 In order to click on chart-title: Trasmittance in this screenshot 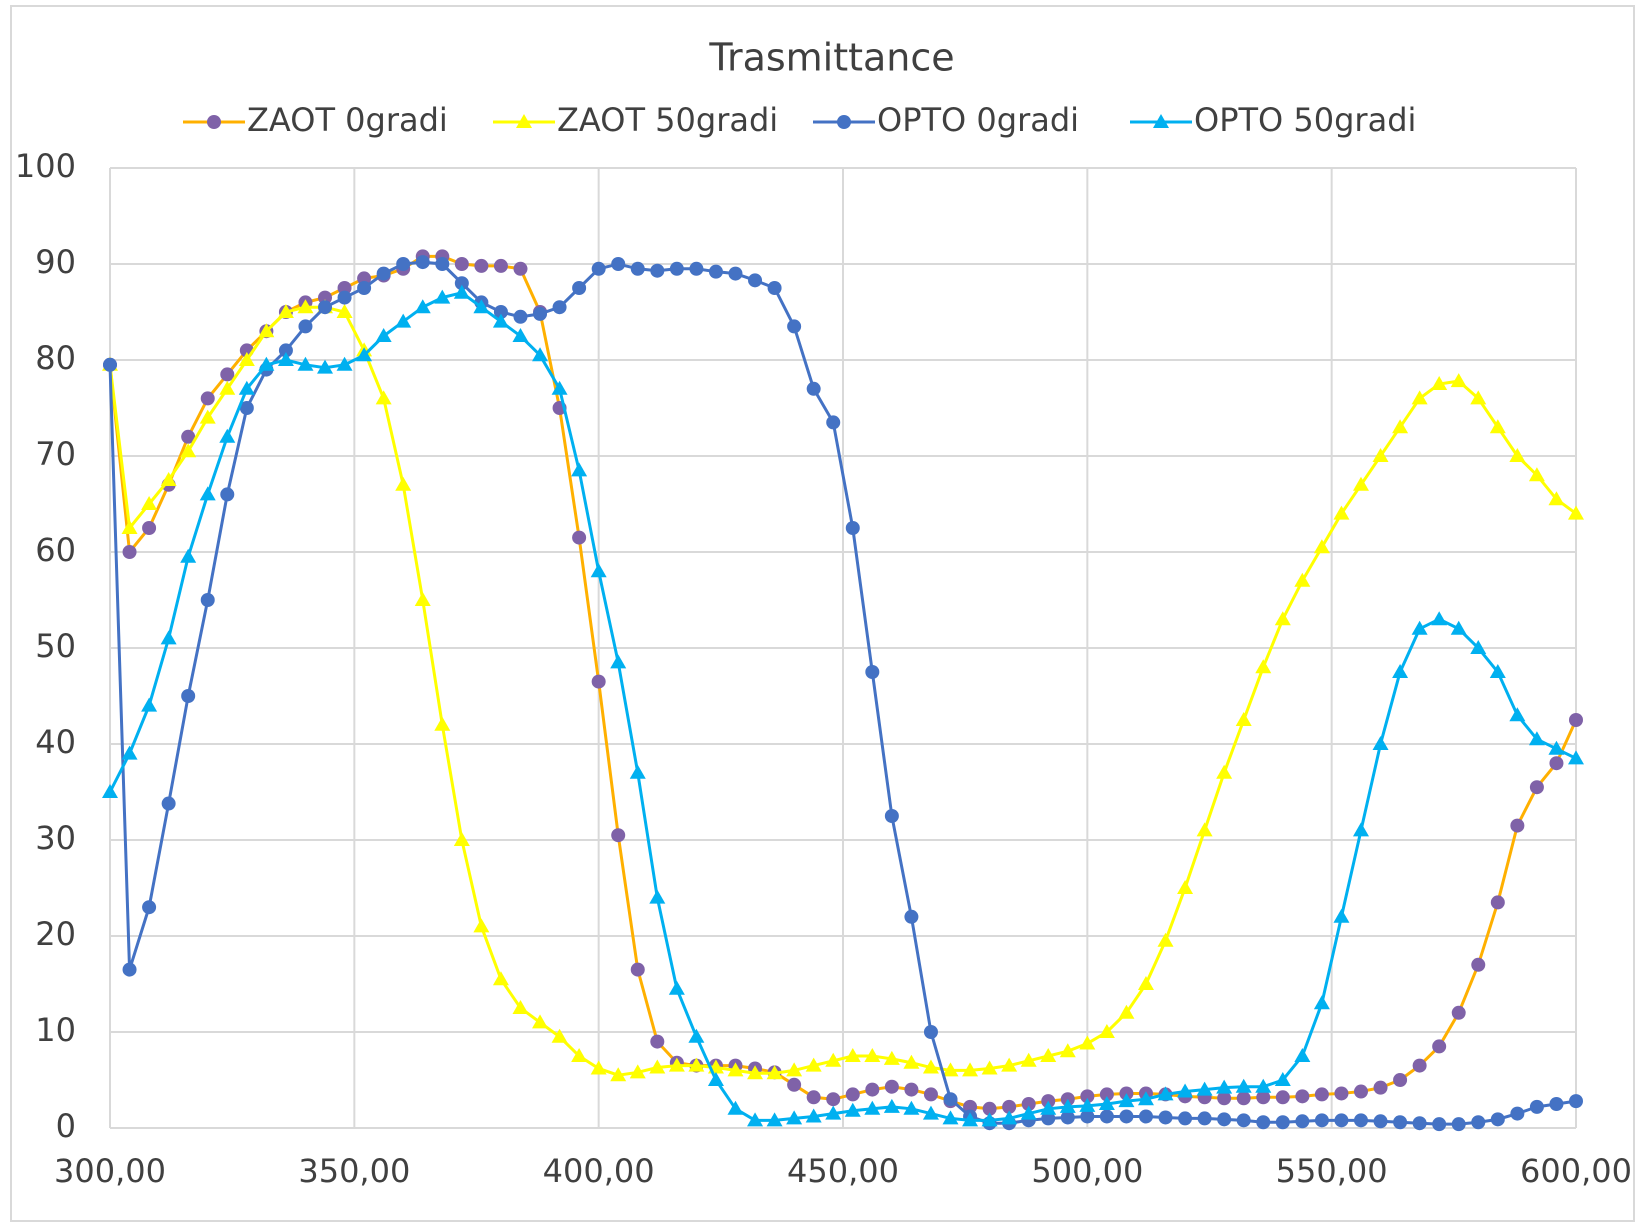, I will do `click(831, 58)`.